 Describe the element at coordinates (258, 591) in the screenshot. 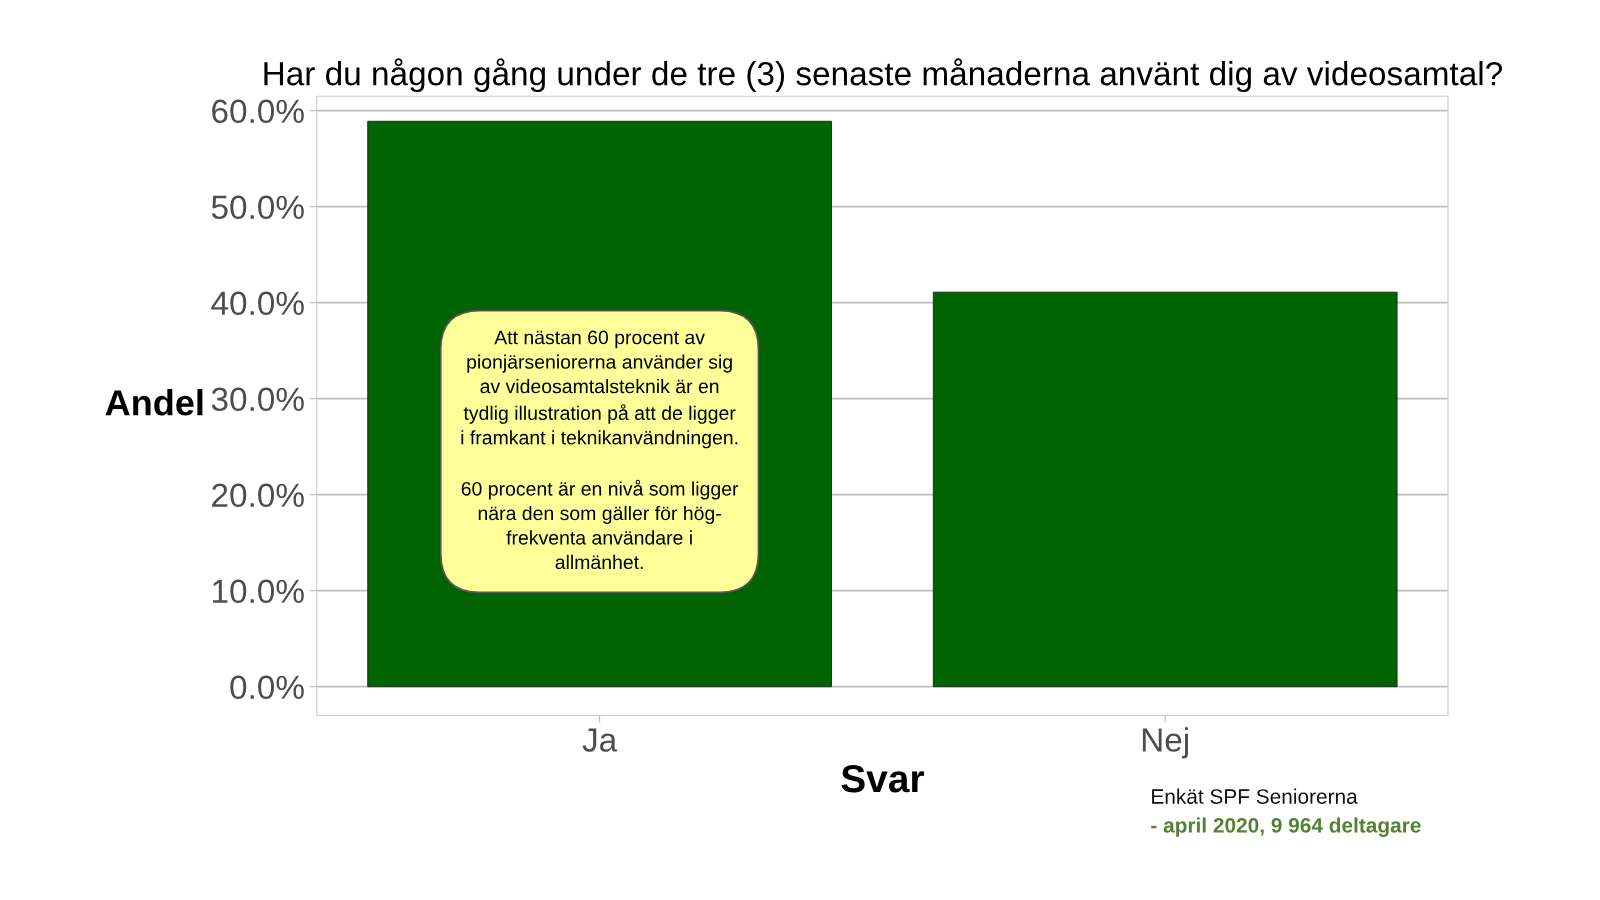

I see `y-tick-label: 10.0%` at that location.